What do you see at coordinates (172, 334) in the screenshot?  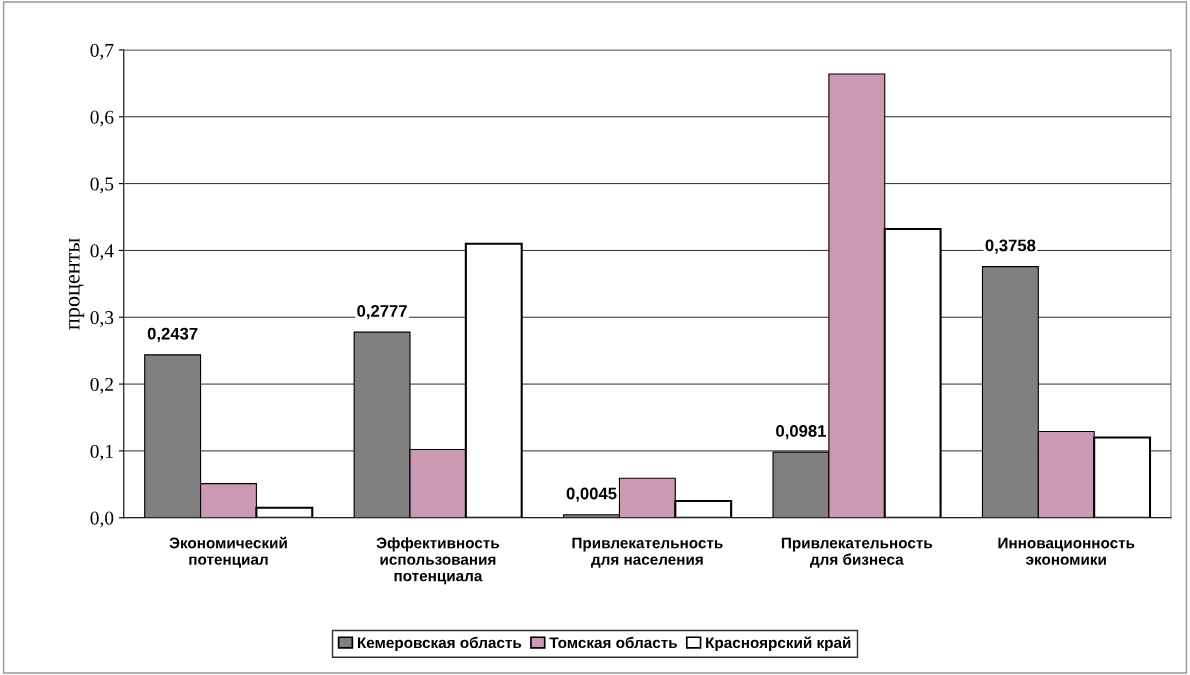 I see `data-label: 0,2437` at bounding box center [172, 334].